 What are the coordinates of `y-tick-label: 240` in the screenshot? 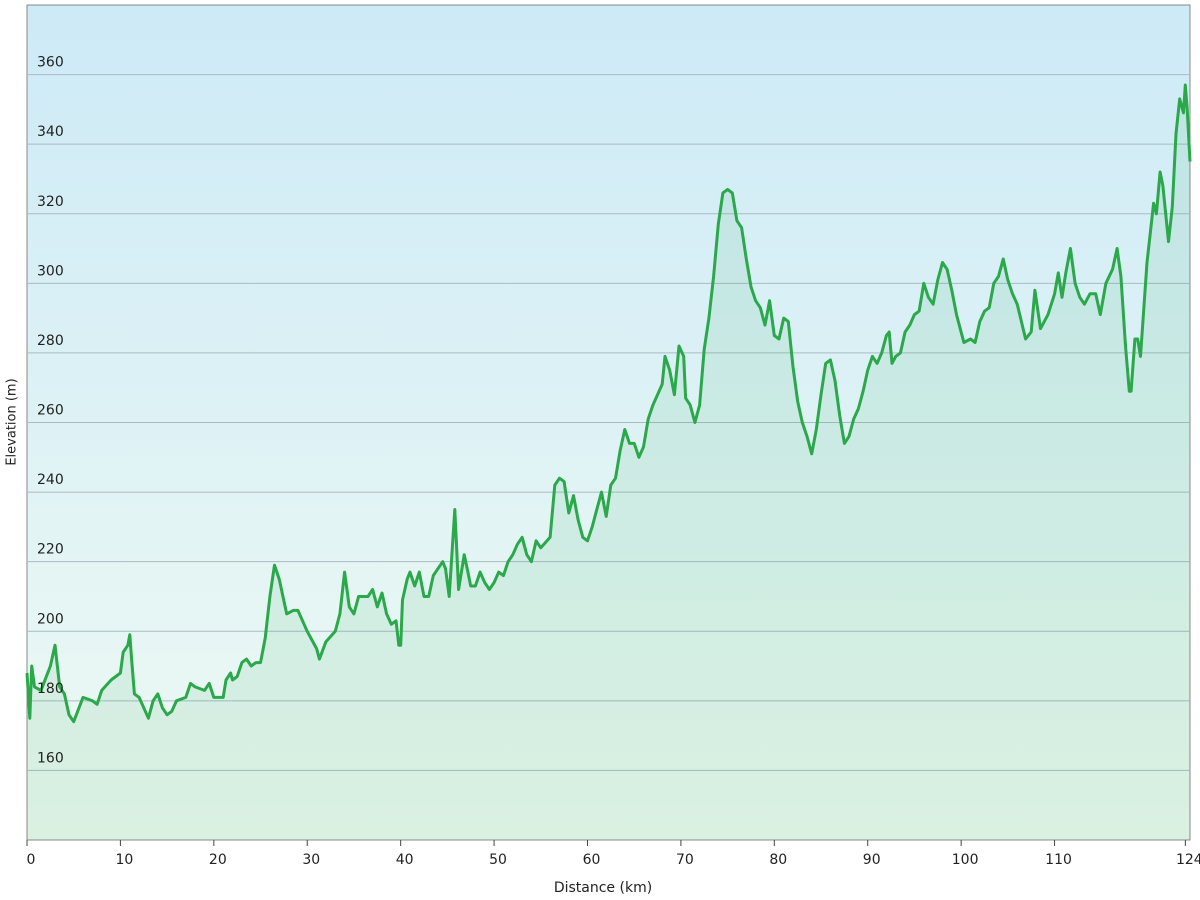 It's located at (50, 480).